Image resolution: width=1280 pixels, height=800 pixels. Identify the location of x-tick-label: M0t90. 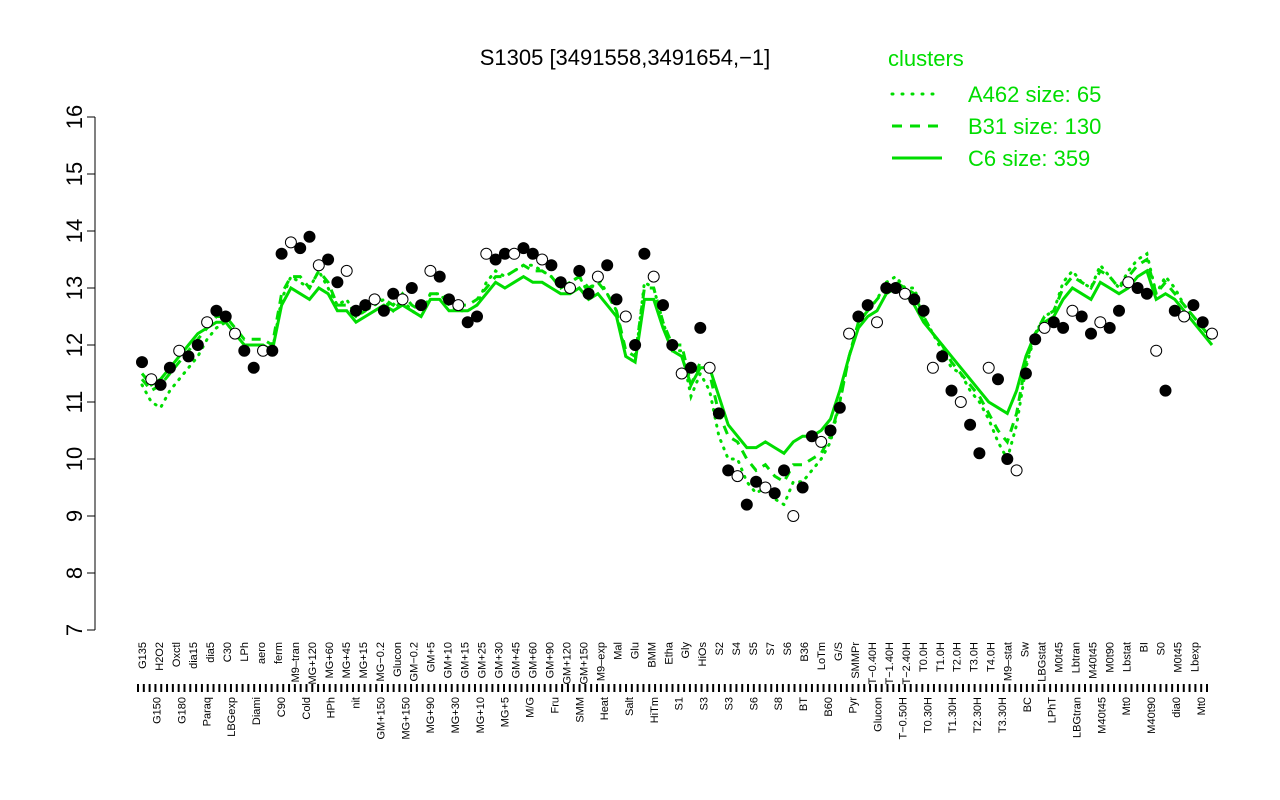
(1110, 657).